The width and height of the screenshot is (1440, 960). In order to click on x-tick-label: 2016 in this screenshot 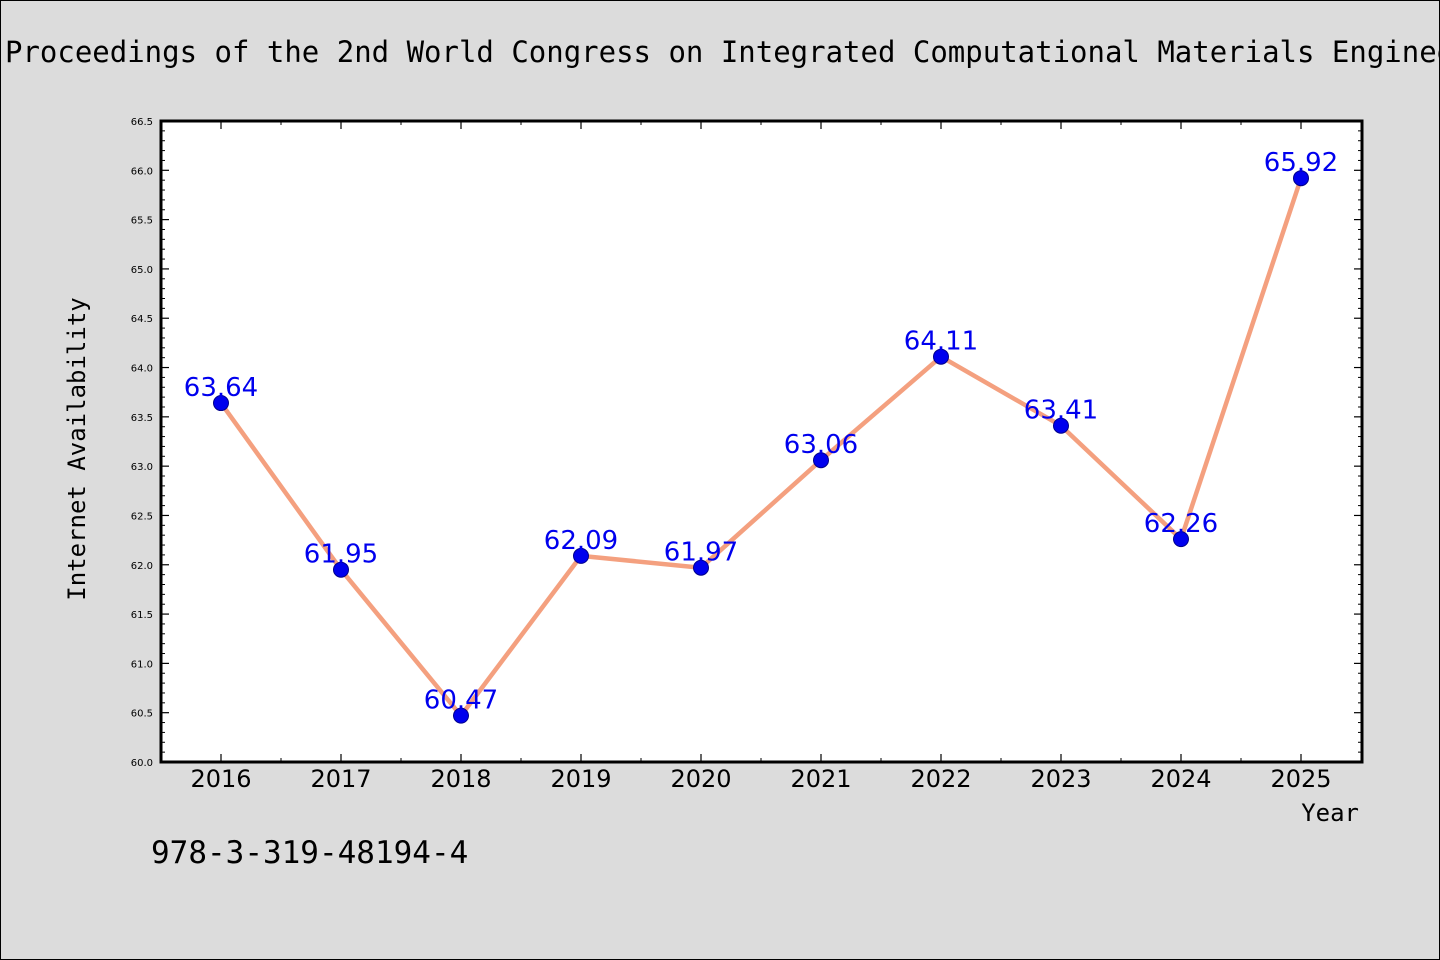, I will do `click(220, 779)`.